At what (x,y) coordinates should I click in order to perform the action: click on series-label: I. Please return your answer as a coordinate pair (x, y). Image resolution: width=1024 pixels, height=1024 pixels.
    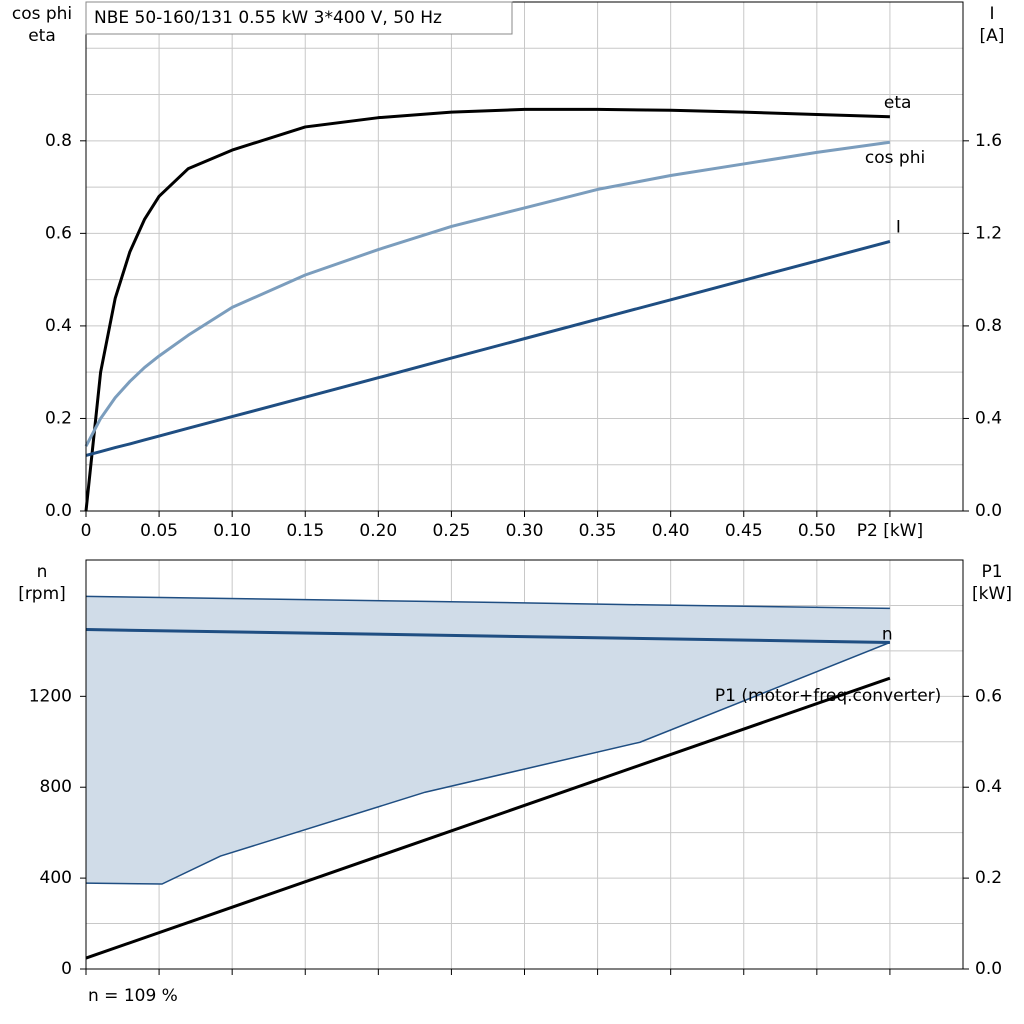
    Looking at the image, I should click on (898, 227).